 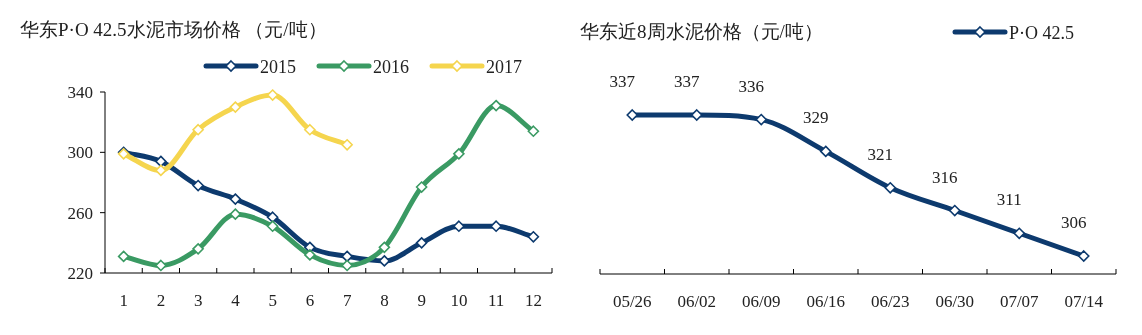 What do you see at coordinates (504, 67) in the screenshot?
I see `legend-label: 2017` at bounding box center [504, 67].